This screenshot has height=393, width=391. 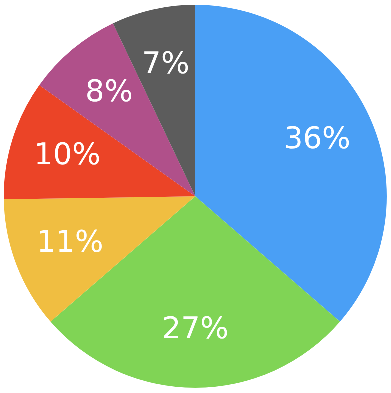 What do you see at coordinates (166, 64) in the screenshot?
I see `data-label: 7%` at bounding box center [166, 64].